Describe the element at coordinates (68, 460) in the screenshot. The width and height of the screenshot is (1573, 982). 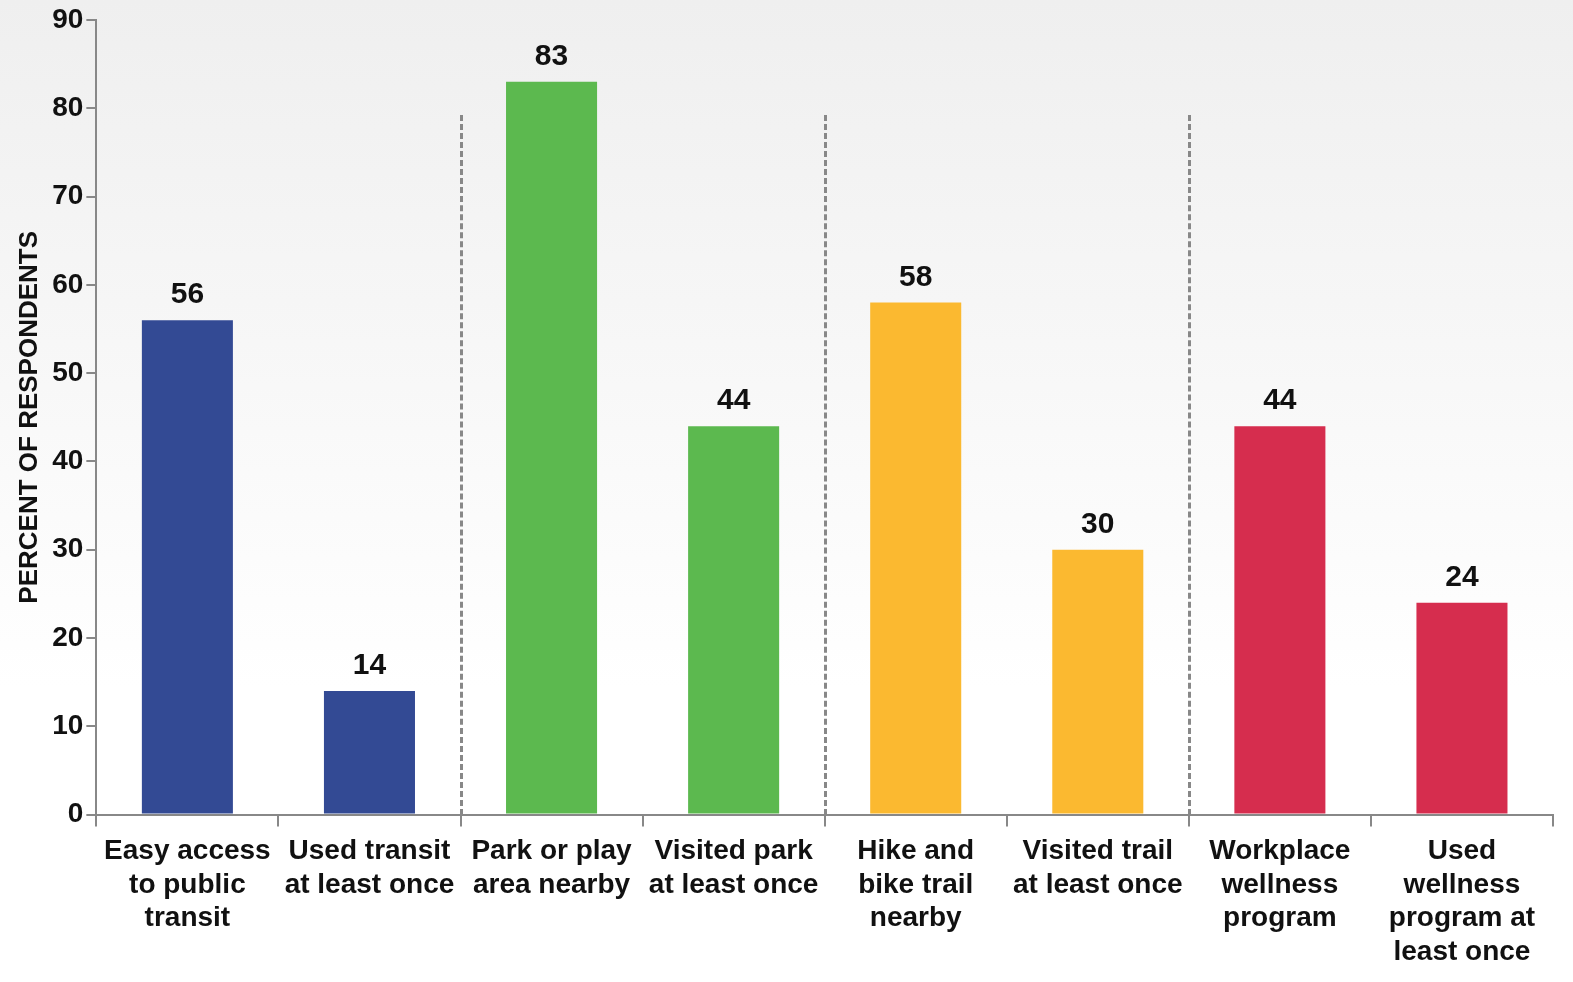
I see `y-tick-label: 40` at that location.